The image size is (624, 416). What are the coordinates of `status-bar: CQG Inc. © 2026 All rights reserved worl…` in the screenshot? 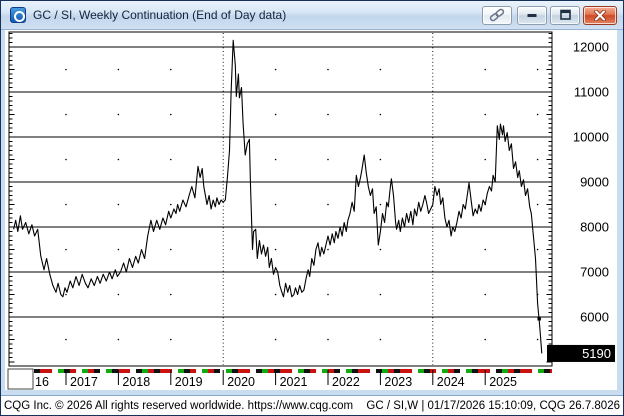 It's located at (312, 405).